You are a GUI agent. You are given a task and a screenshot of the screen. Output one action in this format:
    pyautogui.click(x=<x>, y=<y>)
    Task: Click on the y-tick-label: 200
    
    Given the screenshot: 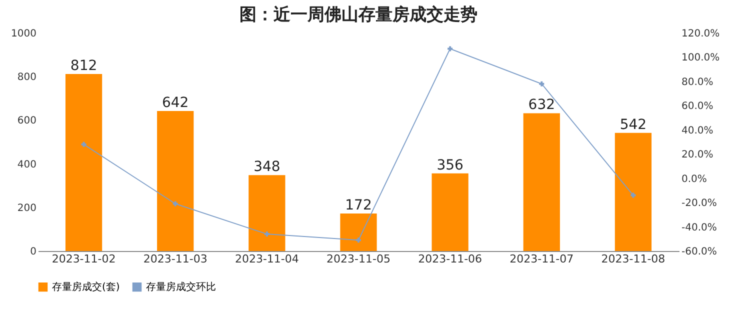 What is the action you would take?
    pyautogui.click(x=26, y=208)
    